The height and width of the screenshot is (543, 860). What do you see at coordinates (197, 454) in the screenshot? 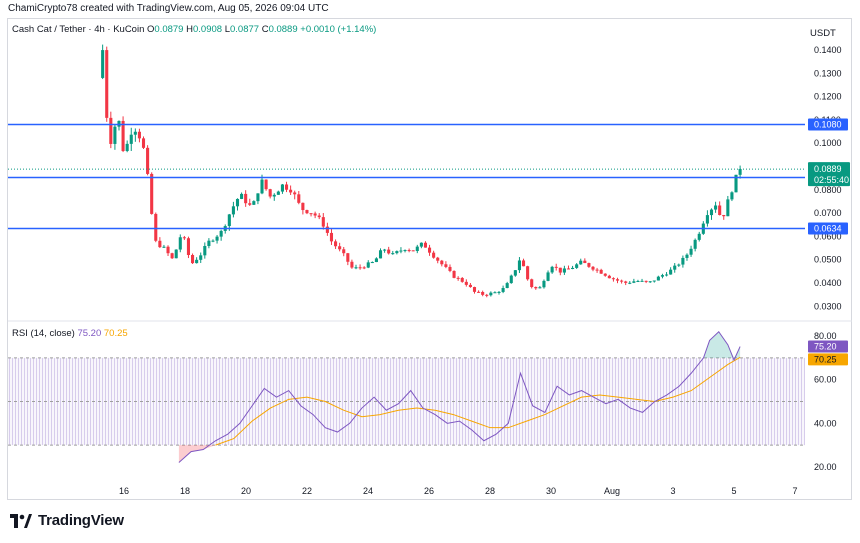
I see `rsi-oversold-fill` at bounding box center [197, 454].